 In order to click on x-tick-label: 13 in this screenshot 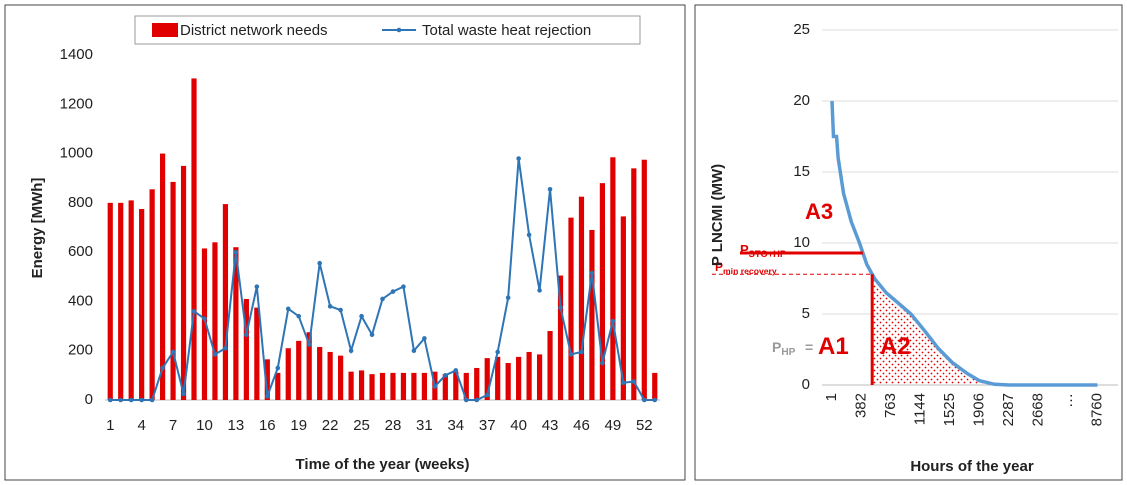, I will do `click(236, 425)`.